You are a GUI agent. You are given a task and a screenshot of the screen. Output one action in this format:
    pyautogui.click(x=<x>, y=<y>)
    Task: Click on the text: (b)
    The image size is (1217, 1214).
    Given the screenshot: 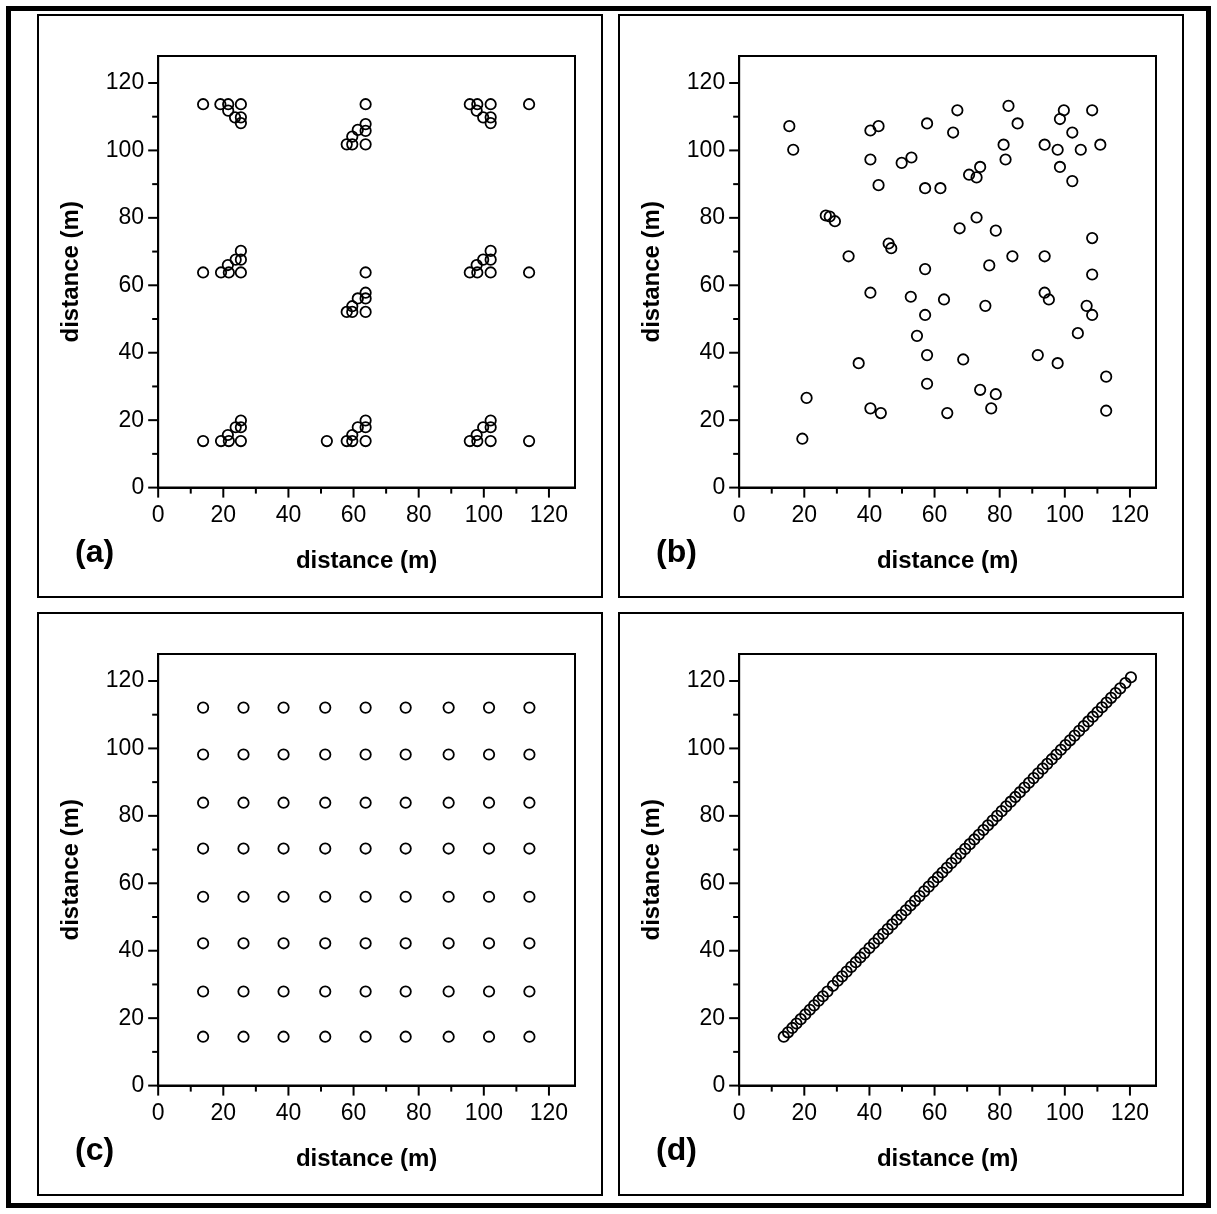 What is the action you would take?
    pyautogui.click(x=676, y=551)
    